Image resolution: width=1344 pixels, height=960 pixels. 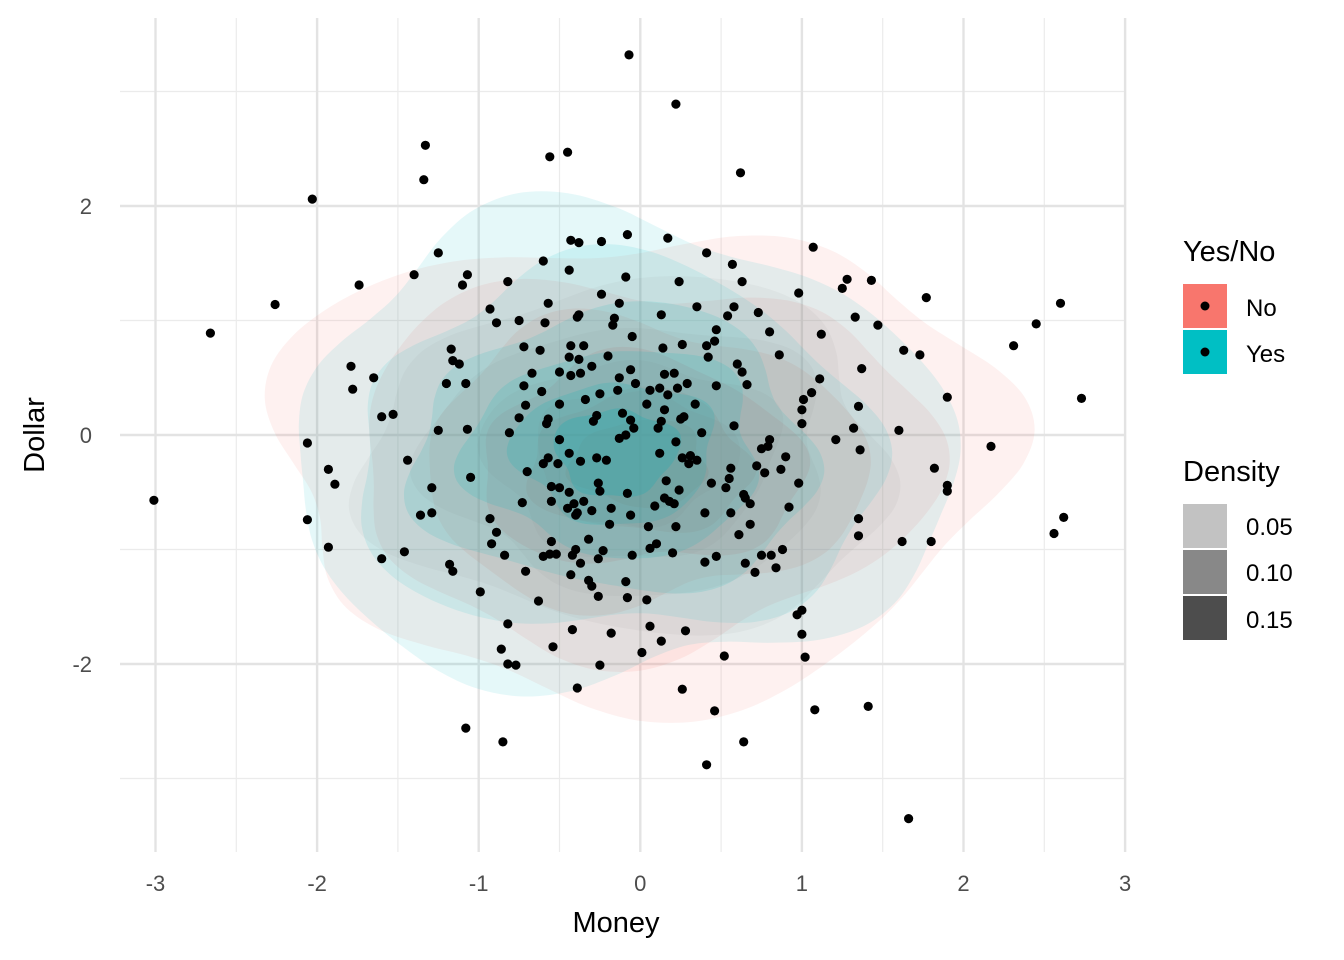 What do you see at coordinates (1230, 306) in the screenshot?
I see `legend-entry-no: No` at bounding box center [1230, 306].